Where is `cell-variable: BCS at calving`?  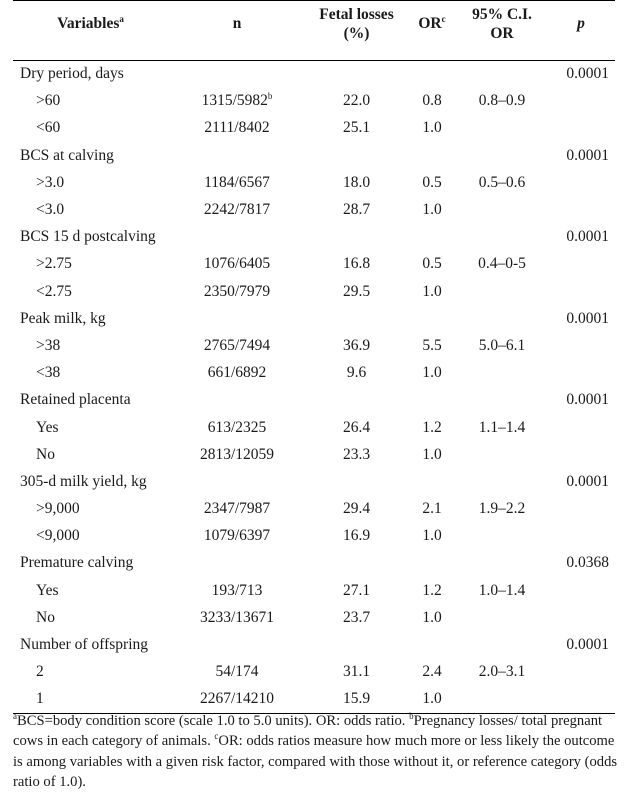
cell-variable: BCS at calving is located at coordinates (67, 155).